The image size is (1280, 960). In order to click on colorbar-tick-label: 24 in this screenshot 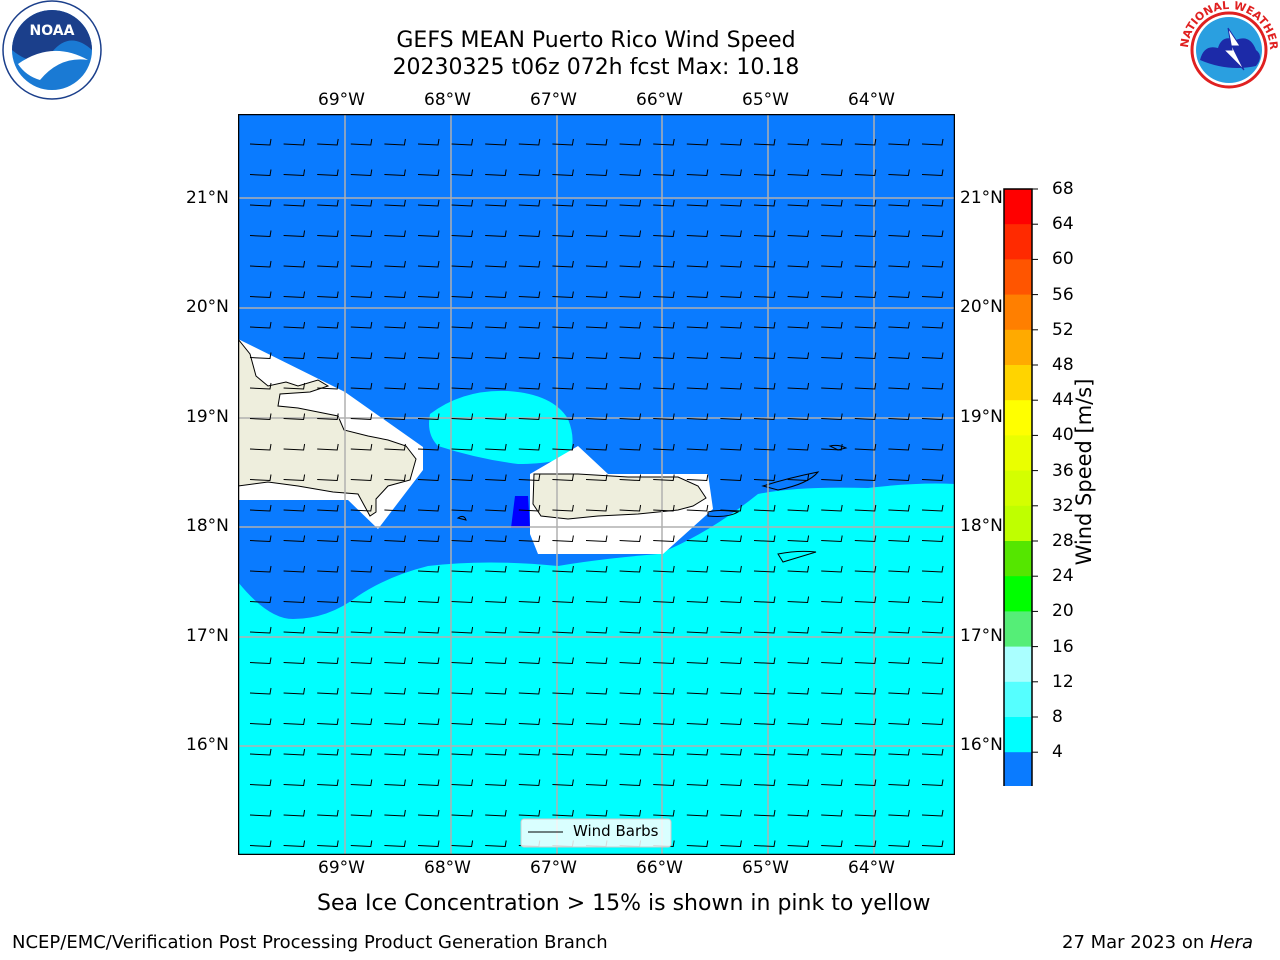, I will do `click(1063, 576)`.